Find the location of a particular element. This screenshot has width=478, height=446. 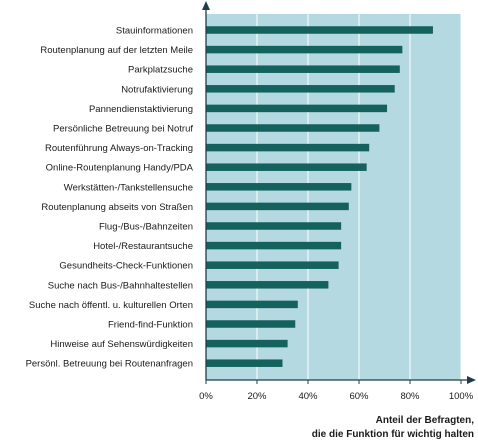

x-tick-label: 40% is located at coordinates (308, 396).